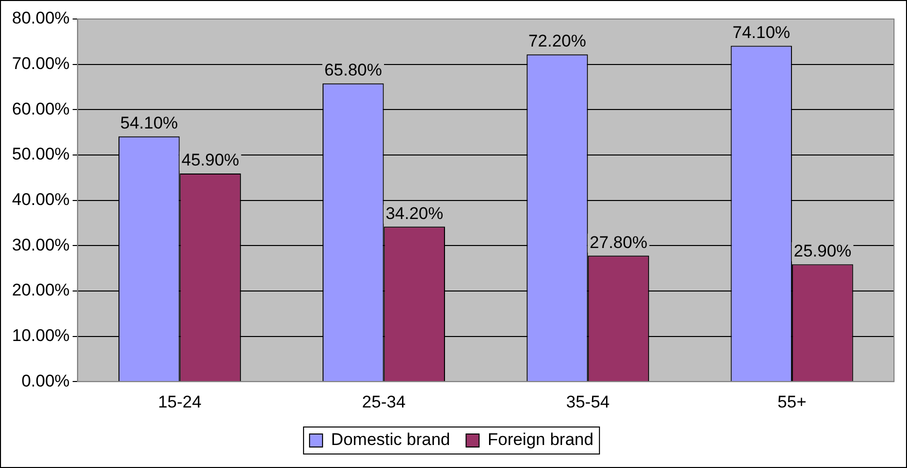 This screenshot has height=468, width=907. Describe the element at coordinates (41, 199) in the screenshot. I see `y-tick-label: 40.00%` at that location.